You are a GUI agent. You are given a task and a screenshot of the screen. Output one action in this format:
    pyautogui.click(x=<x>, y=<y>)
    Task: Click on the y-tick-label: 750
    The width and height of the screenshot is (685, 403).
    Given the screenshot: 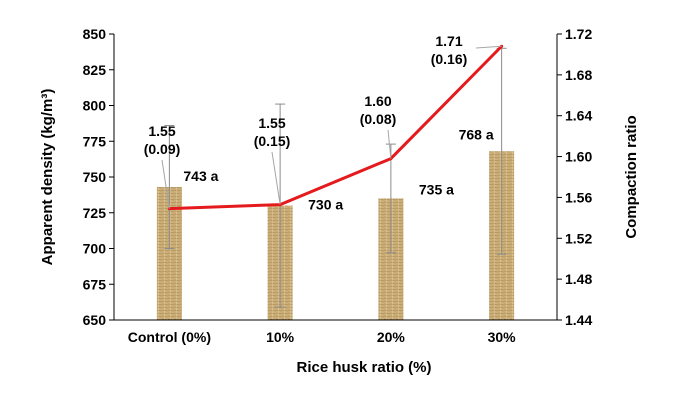 What is the action you would take?
    pyautogui.click(x=95, y=177)
    